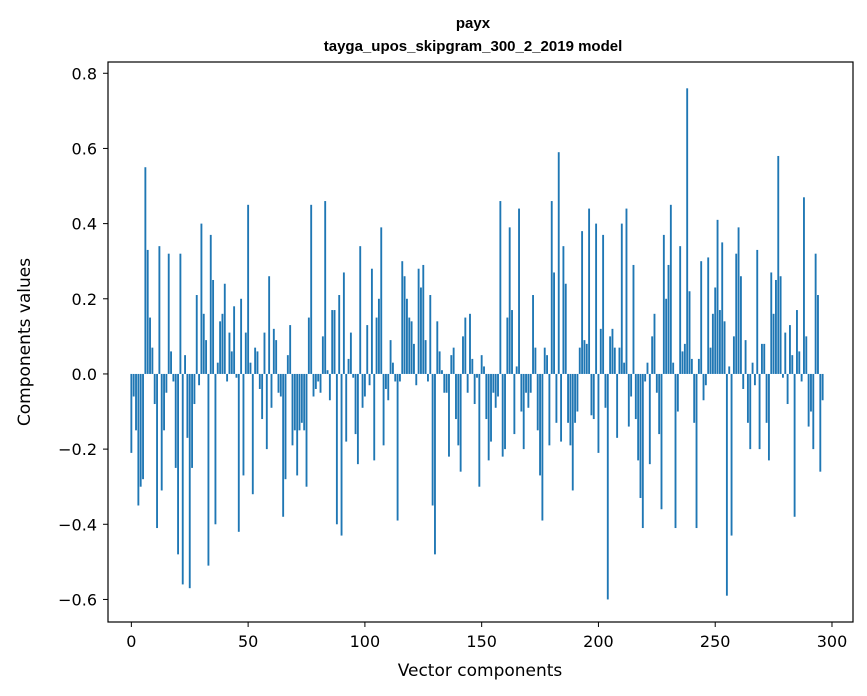  What do you see at coordinates (481, 641) in the screenshot?
I see `x-tick-label: 150` at bounding box center [481, 641].